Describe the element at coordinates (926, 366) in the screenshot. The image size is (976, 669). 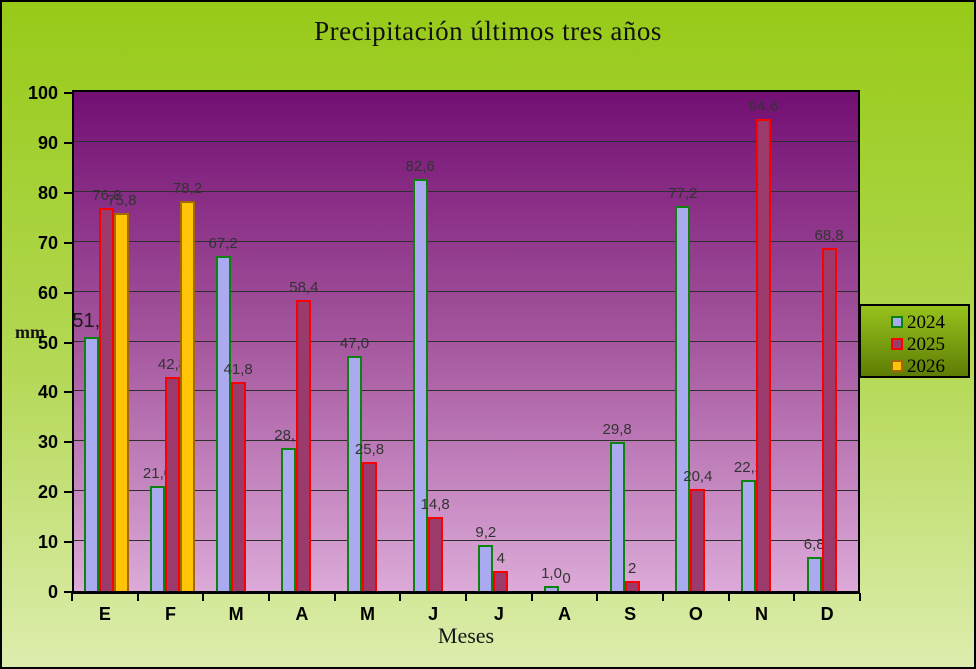
I see `legend-label: 2026` at that location.